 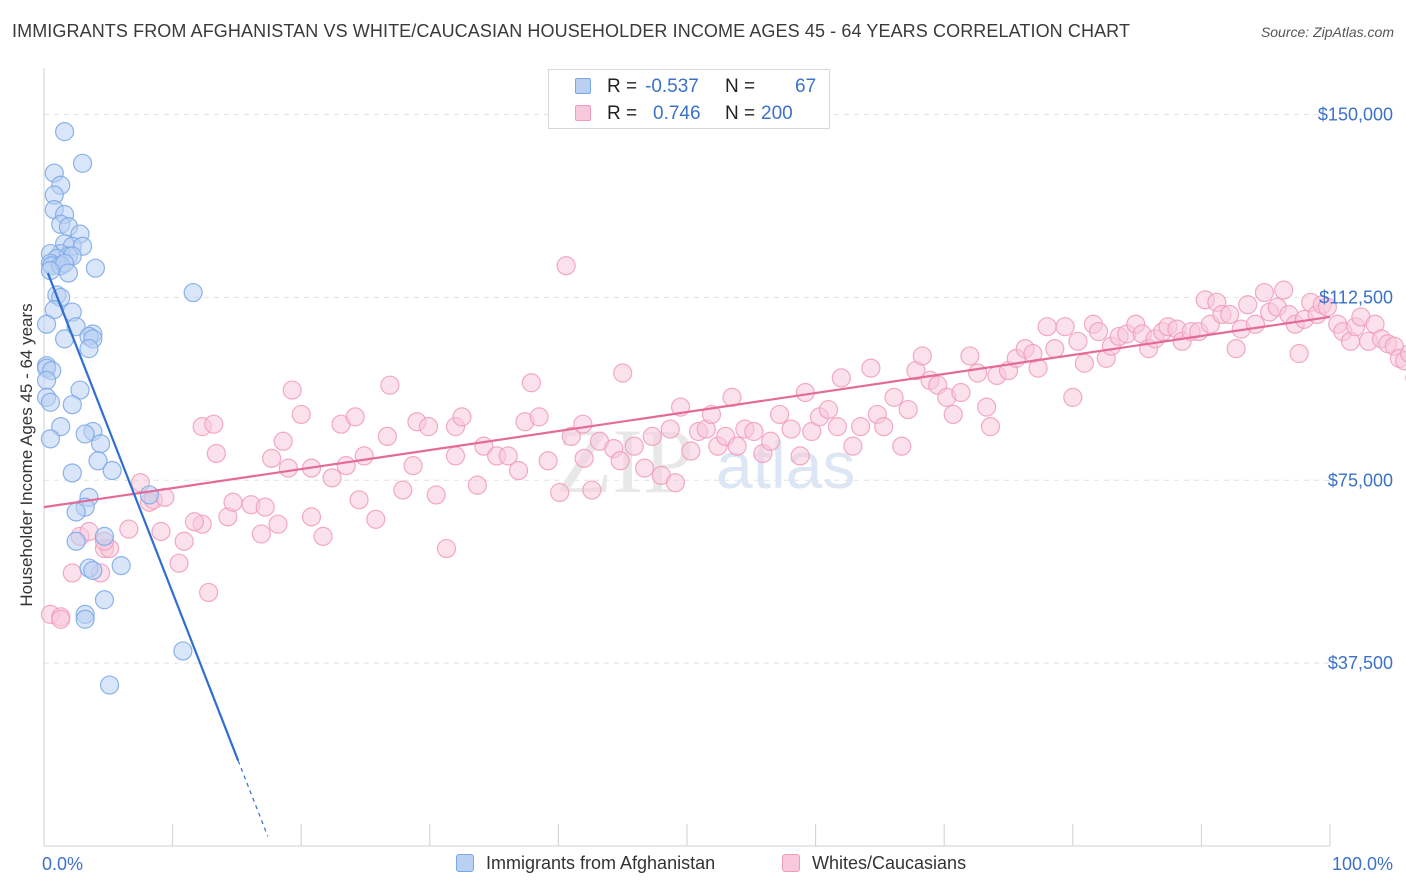 What do you see at coordinates (777, 113) in the screenshot?
I see `legend-n-value: 200` at bounding box center [777, 113].